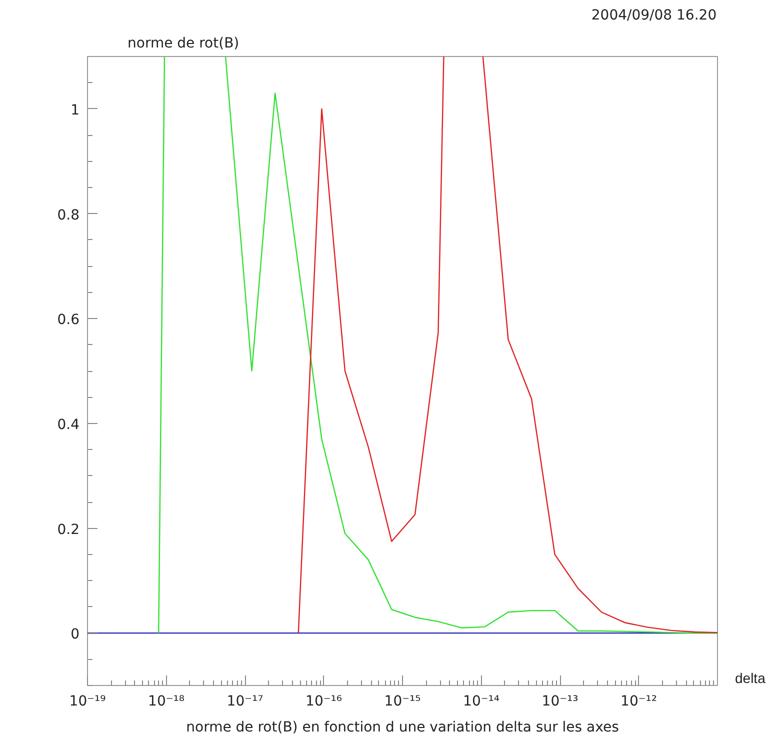  I want to click on y-tick-label: 0, so click(75, 634).